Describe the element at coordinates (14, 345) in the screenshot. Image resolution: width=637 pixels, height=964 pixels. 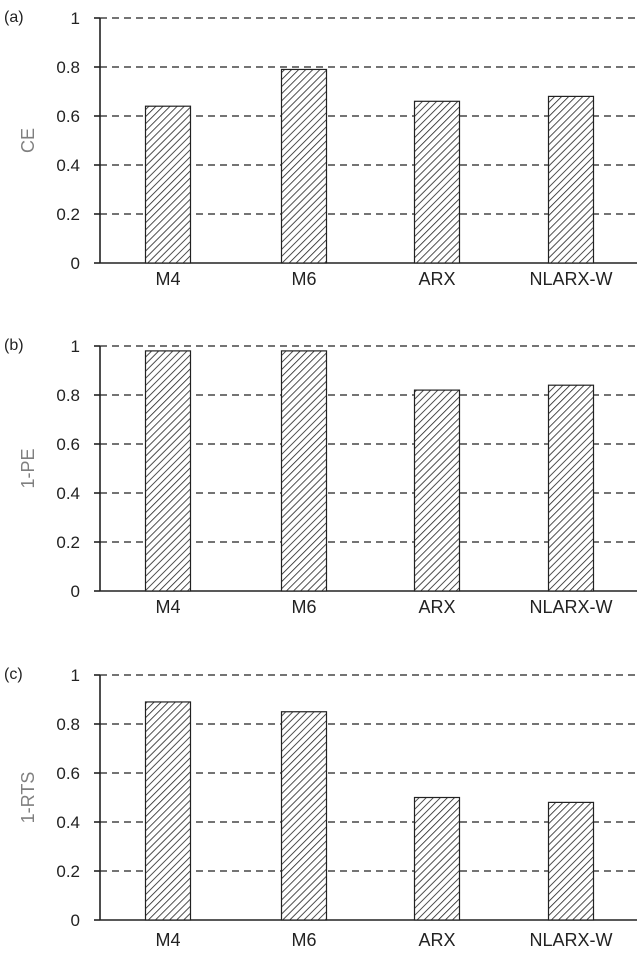
I see `panel-label: (b)` at that location.